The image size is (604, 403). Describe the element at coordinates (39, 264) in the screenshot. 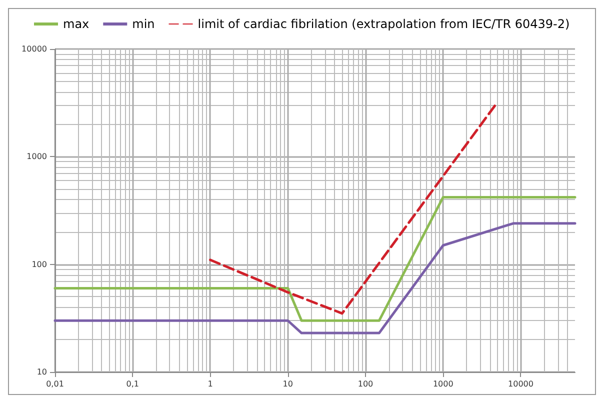

I see `y-tick-label: 100` at that location.